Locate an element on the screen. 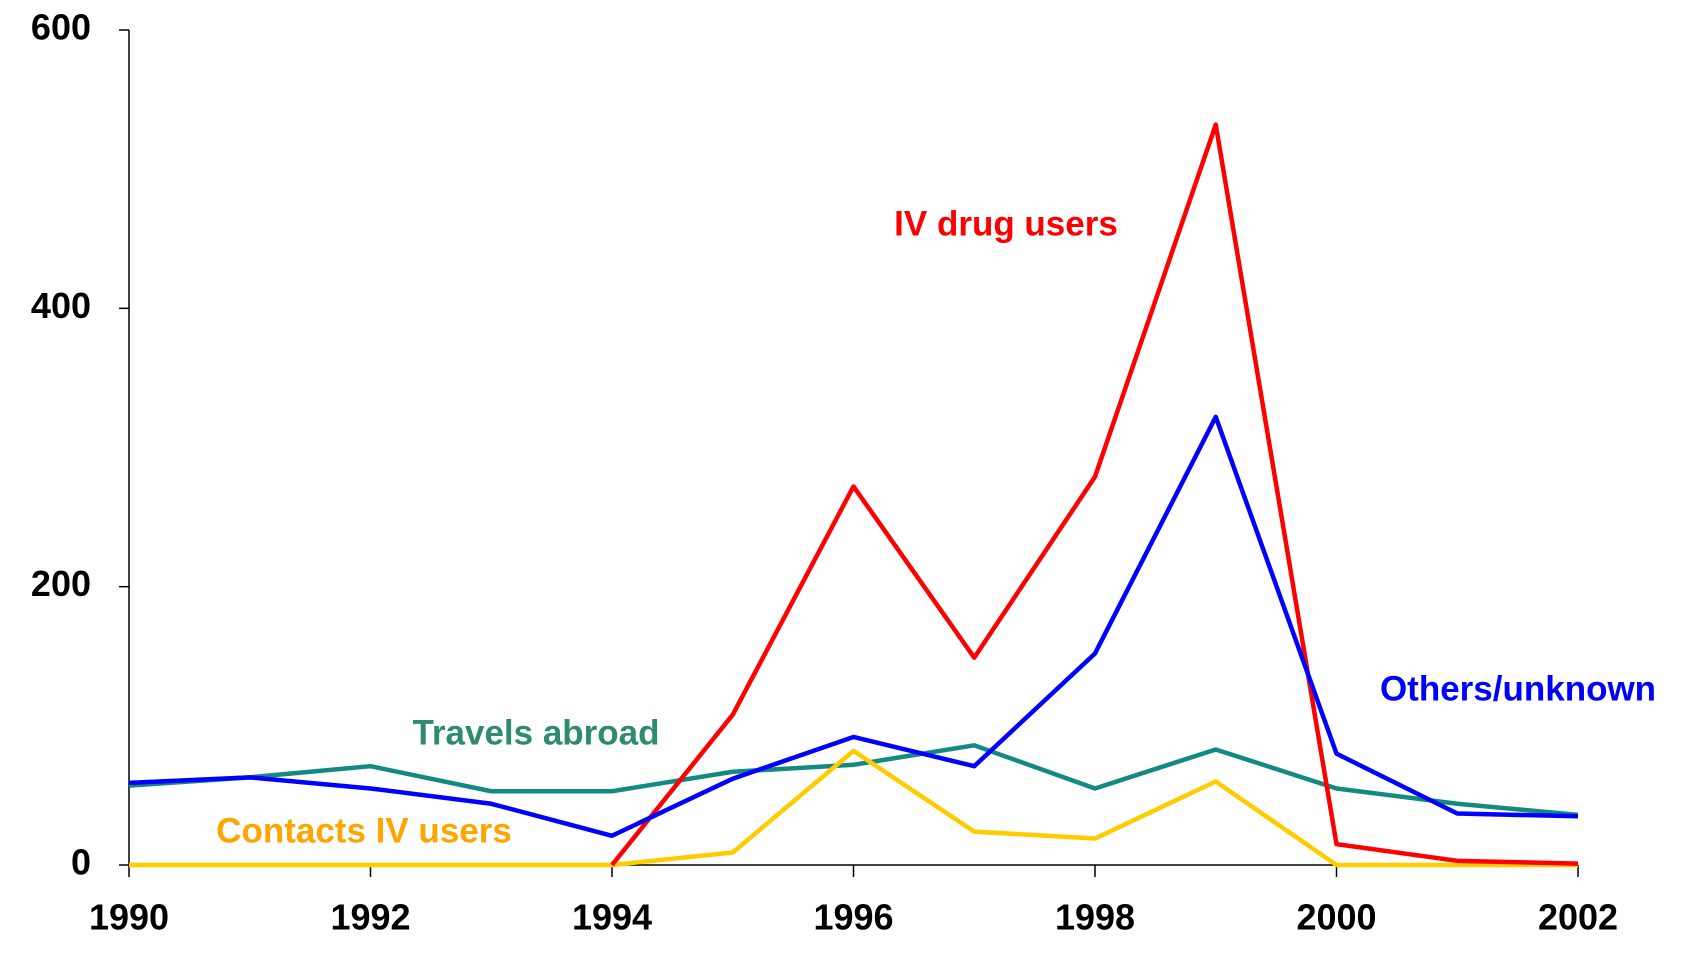 This screenshot has width=1690, height=959. x-tick-label: 1990 is located at coordinates (129, 917).